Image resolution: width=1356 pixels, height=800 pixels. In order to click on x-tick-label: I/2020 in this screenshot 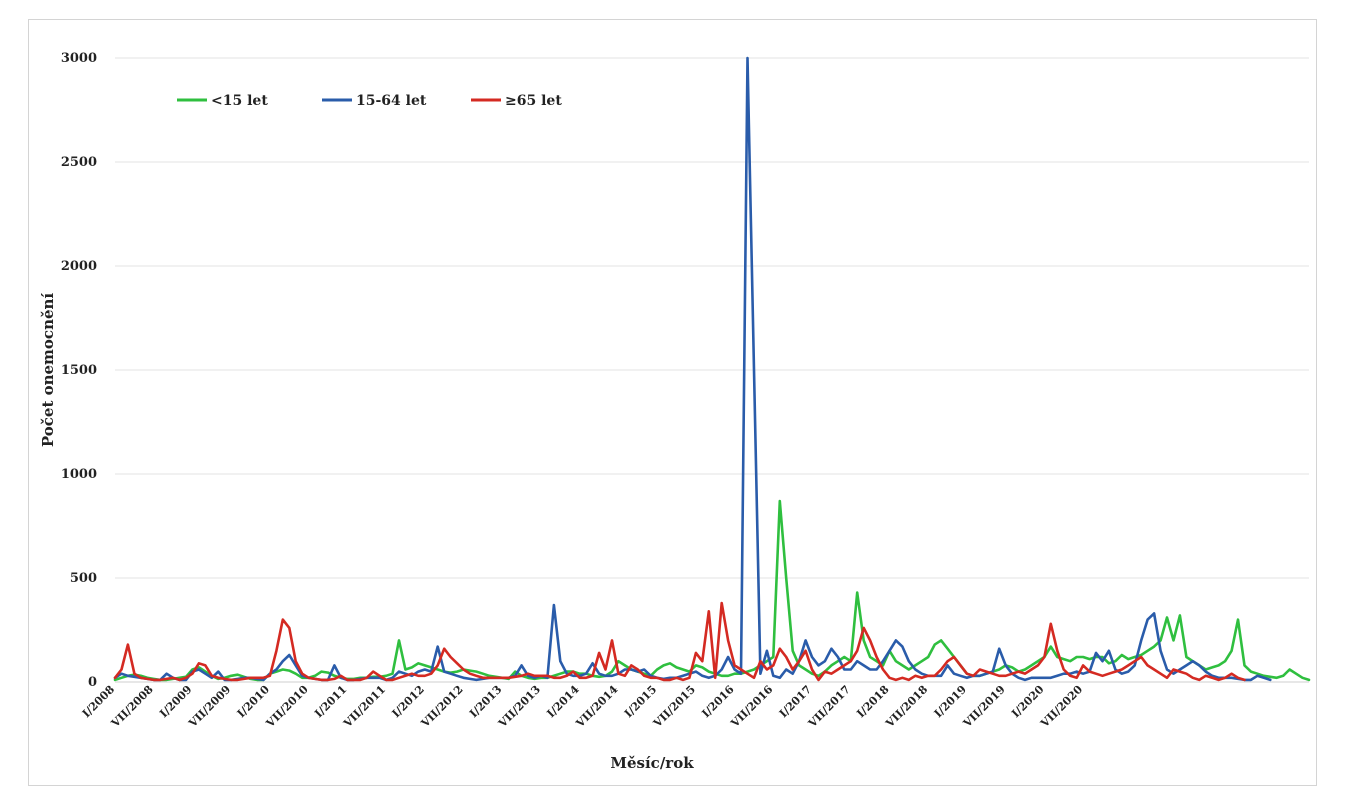, I will do `click(1028, 702)`.